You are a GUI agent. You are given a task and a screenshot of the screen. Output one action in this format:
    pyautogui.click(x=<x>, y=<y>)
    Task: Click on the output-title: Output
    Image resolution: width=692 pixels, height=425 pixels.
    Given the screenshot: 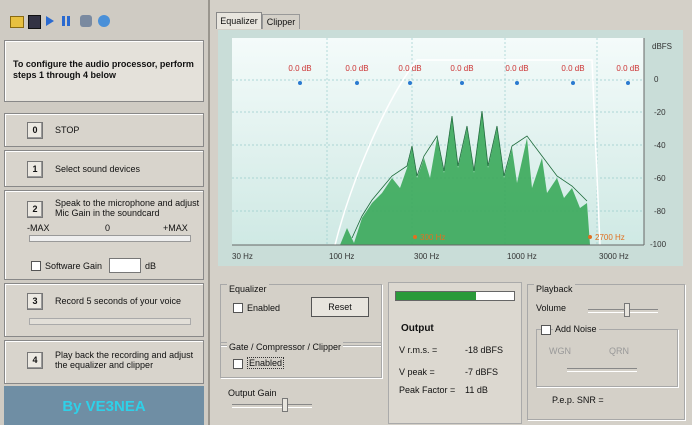 What is the action you would take?
    pyautogui.click(x=417, y=328)
    